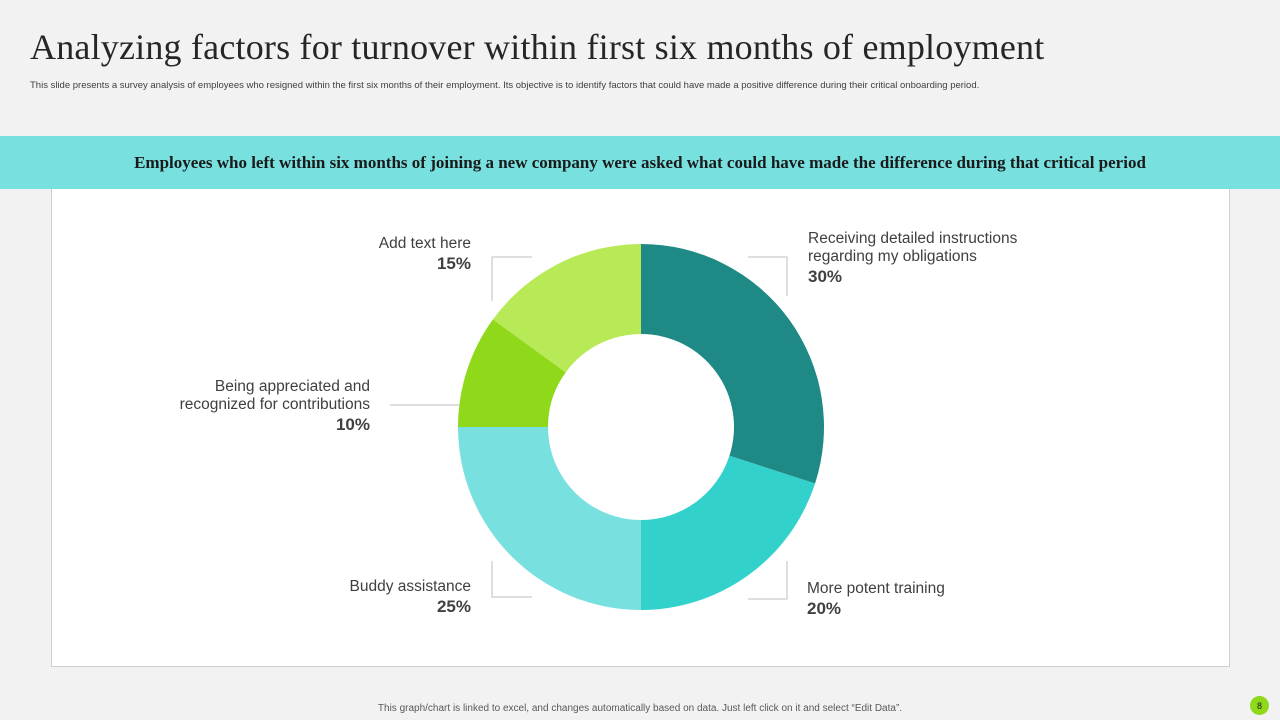 This screenshot has width=1280, height=720. What do you see at coordinates (454, 606) in the screenshot?
I see `slice-value-label: 25%` at bounding box center [454, 606].